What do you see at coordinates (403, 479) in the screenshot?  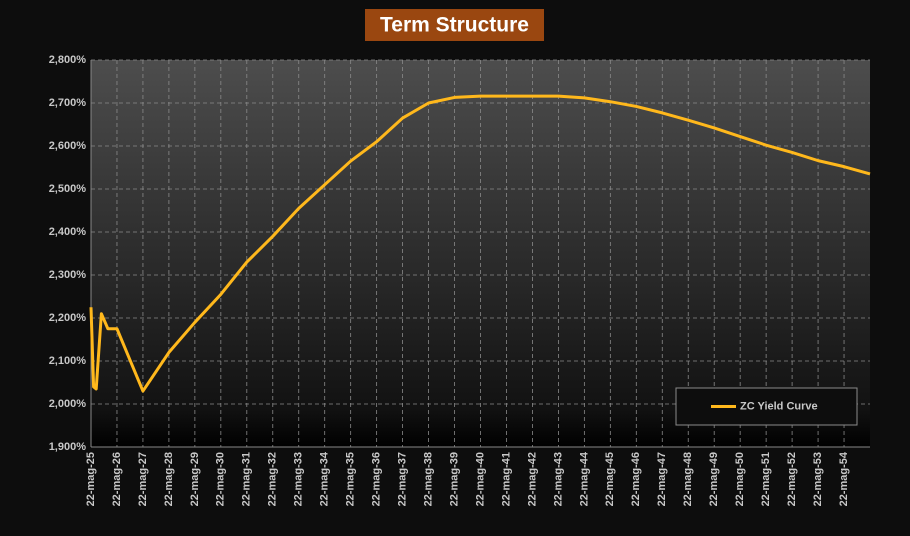 I see `x-tick-label: 22-mag-37` at bounding box center [403, 479].